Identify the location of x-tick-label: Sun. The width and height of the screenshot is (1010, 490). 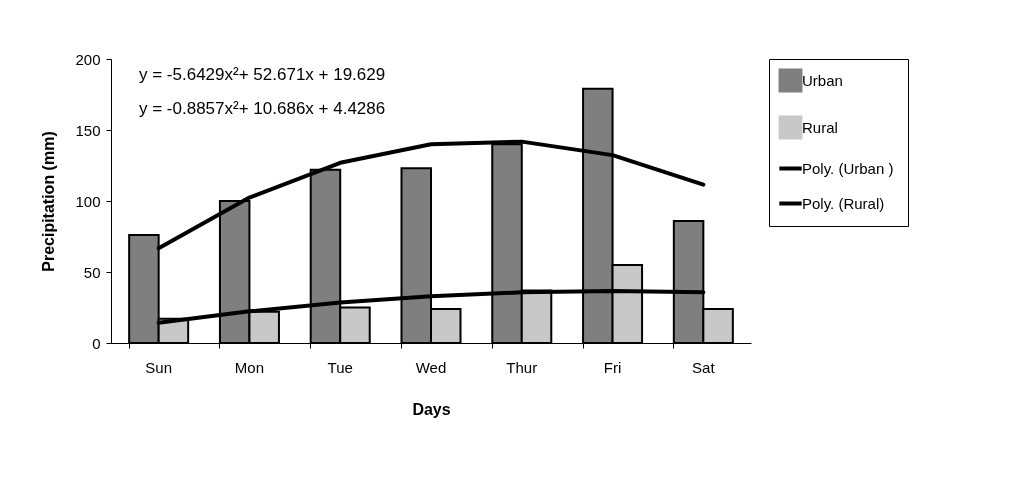
(159, 367).